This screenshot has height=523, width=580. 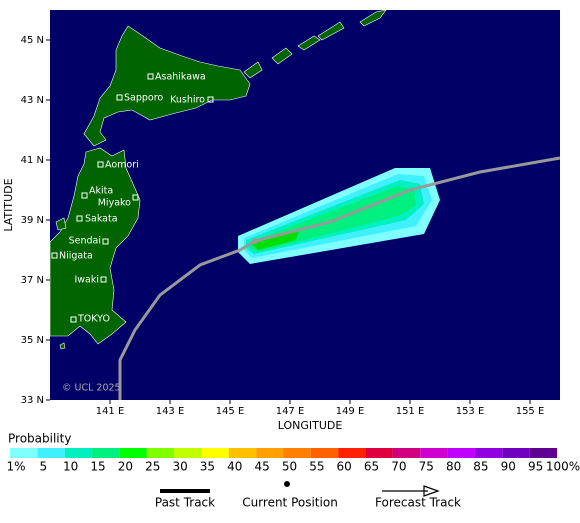 I want to click on city-label: Miyako, so click(x=114, y=203).